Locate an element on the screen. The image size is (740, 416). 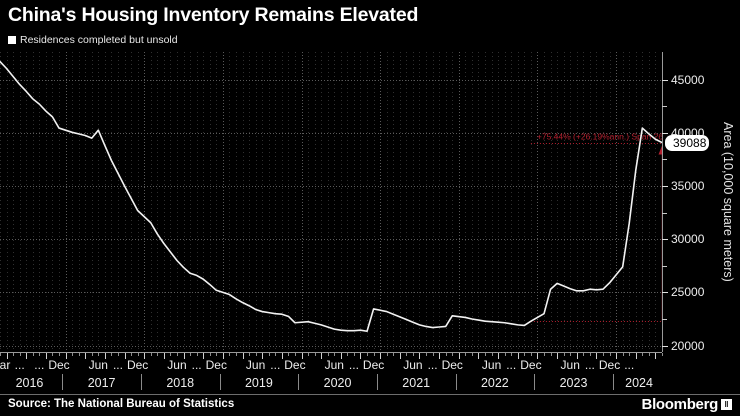
y-axis-title-label: Area (10,000 square meters) is located at coordinates (728, 202).